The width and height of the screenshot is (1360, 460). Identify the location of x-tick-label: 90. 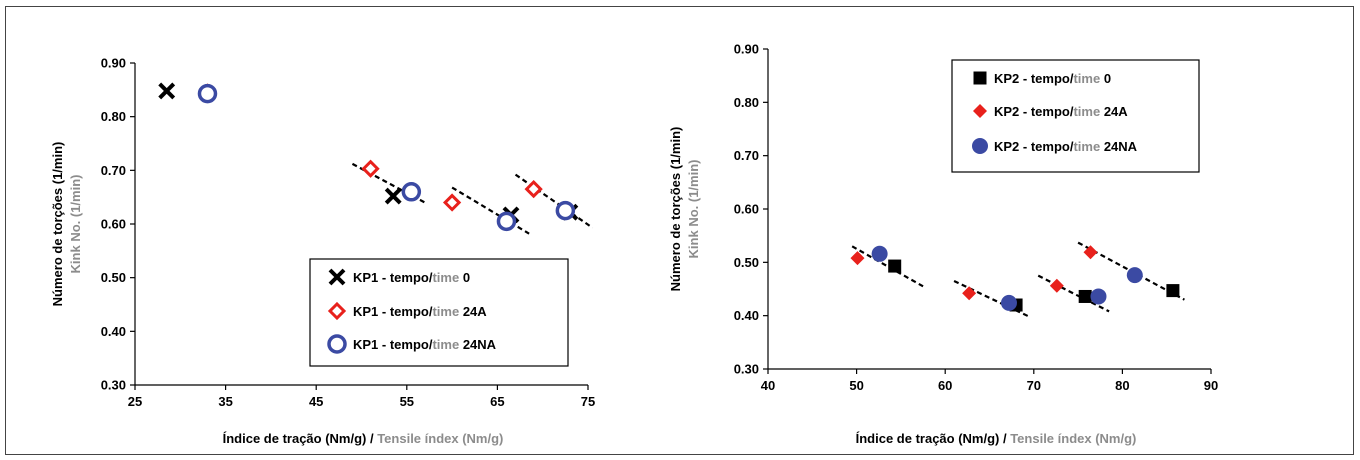
(1211, 385).